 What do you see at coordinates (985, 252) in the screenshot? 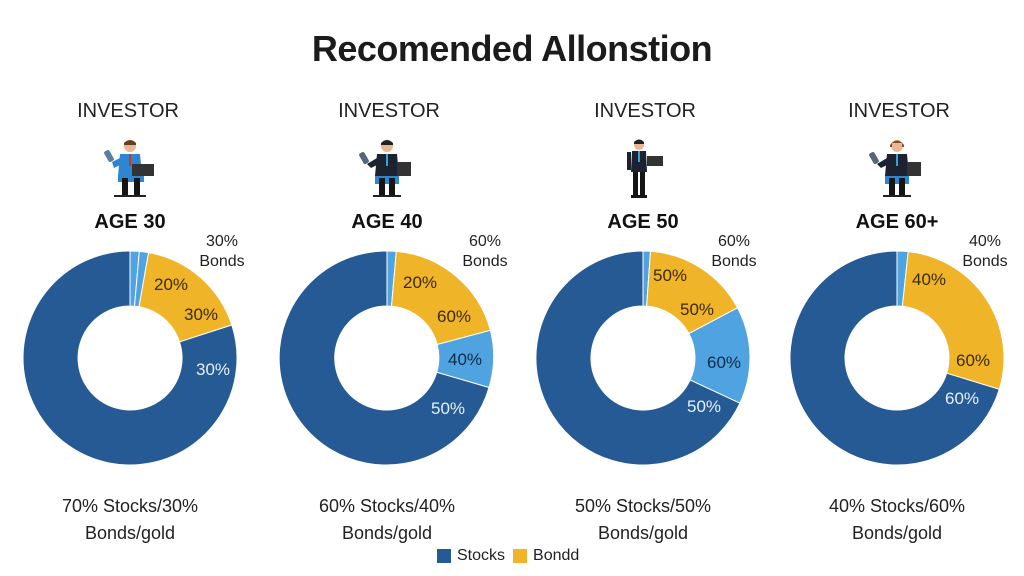
I see `bonds-callout: 40% Bonds` at bounding box center [985, 252].